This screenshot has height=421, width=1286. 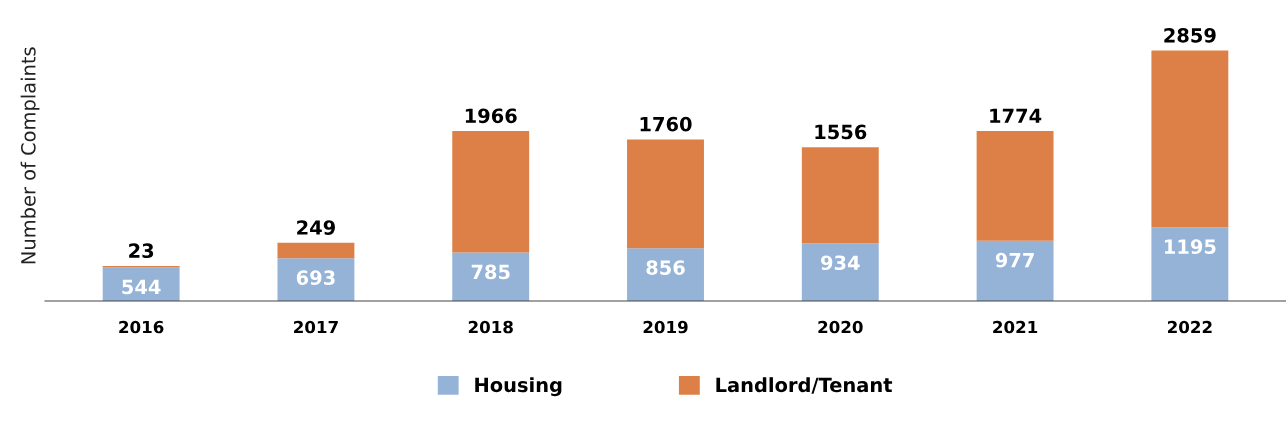 What do you see at coordinates (316, 327) in the screenshot?
I see `x-tick-label: 2017` at bounding box center [316, 327].